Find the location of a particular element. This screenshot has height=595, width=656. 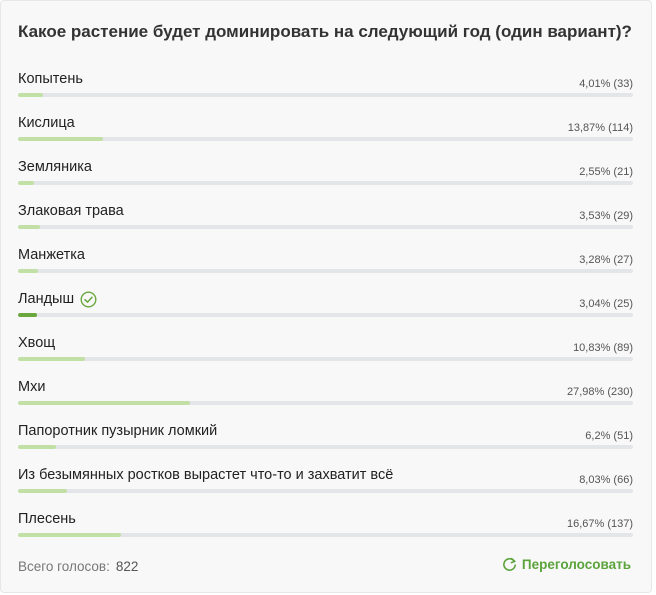

total-votes-count: 822 is located at coordinates (127, 566).